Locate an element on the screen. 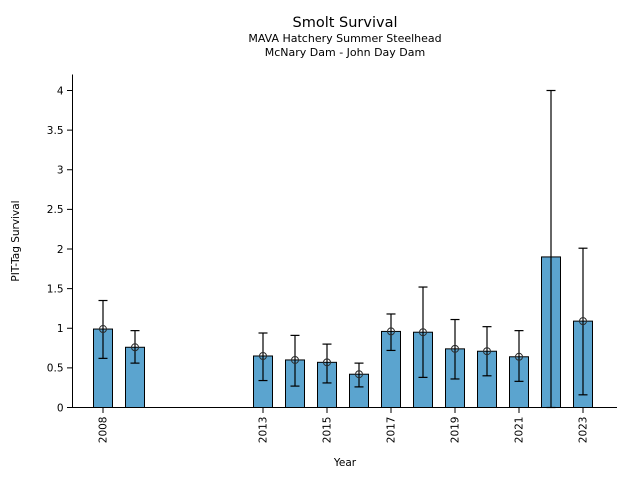 The width and height of the screenshot is (640, 480). x-axis-label: Year is located at coordinates (345, 463).